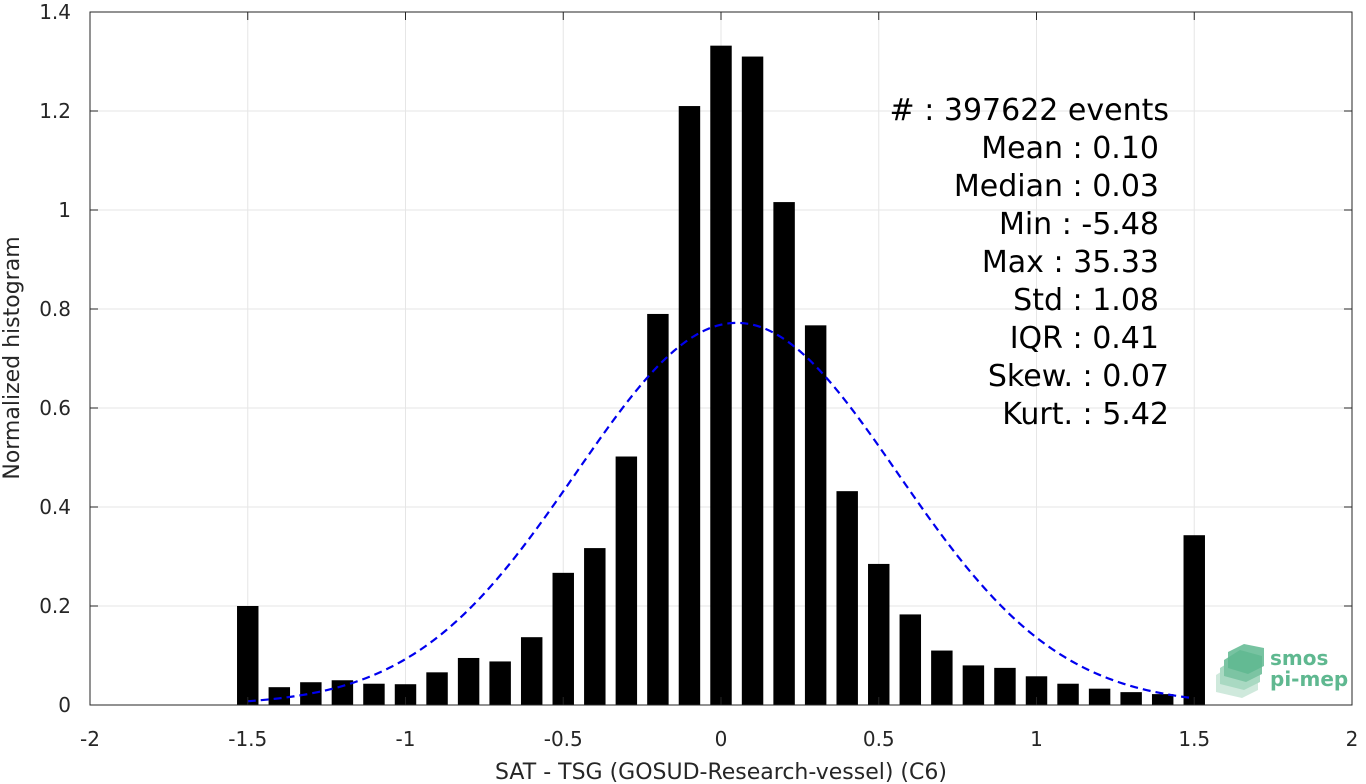  What do you see at coordinates (721, 739) in the screenshot?
I see `x-tick-label: 0` at bounding box center [721, 739].